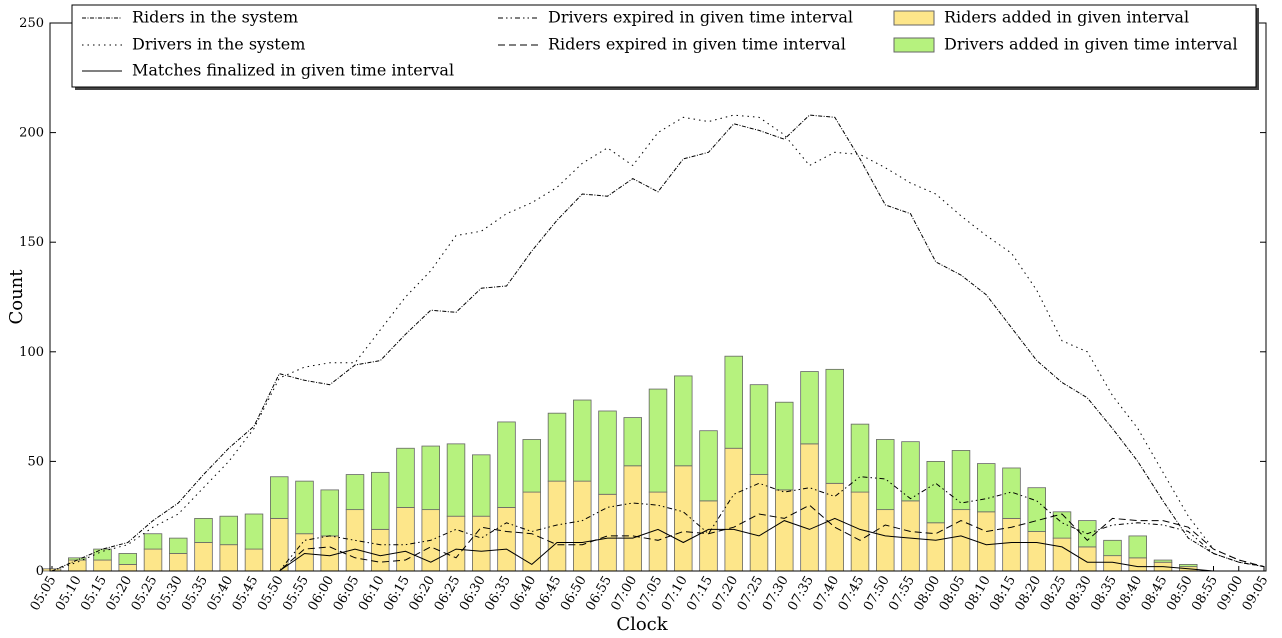  What do you see at coordinates (215, 17) in the screenshot?
I see `legend-label: Riders in the system` at bounding box center [215, 17].